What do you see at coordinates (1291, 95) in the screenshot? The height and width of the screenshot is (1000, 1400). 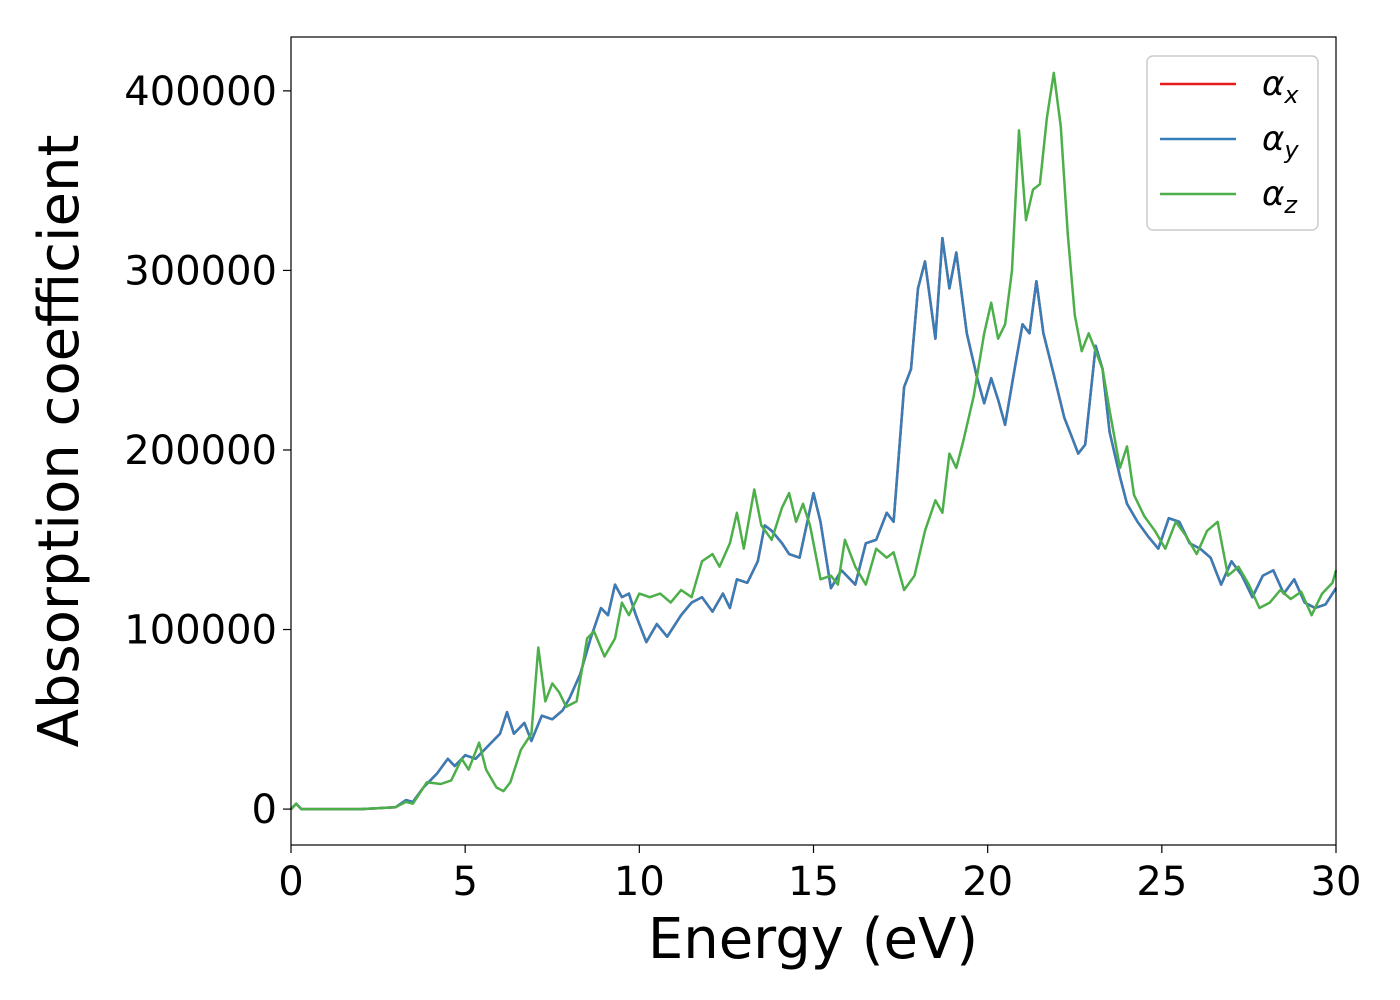 I see `legend-subscript: x` at bounding box center [1291, 95].